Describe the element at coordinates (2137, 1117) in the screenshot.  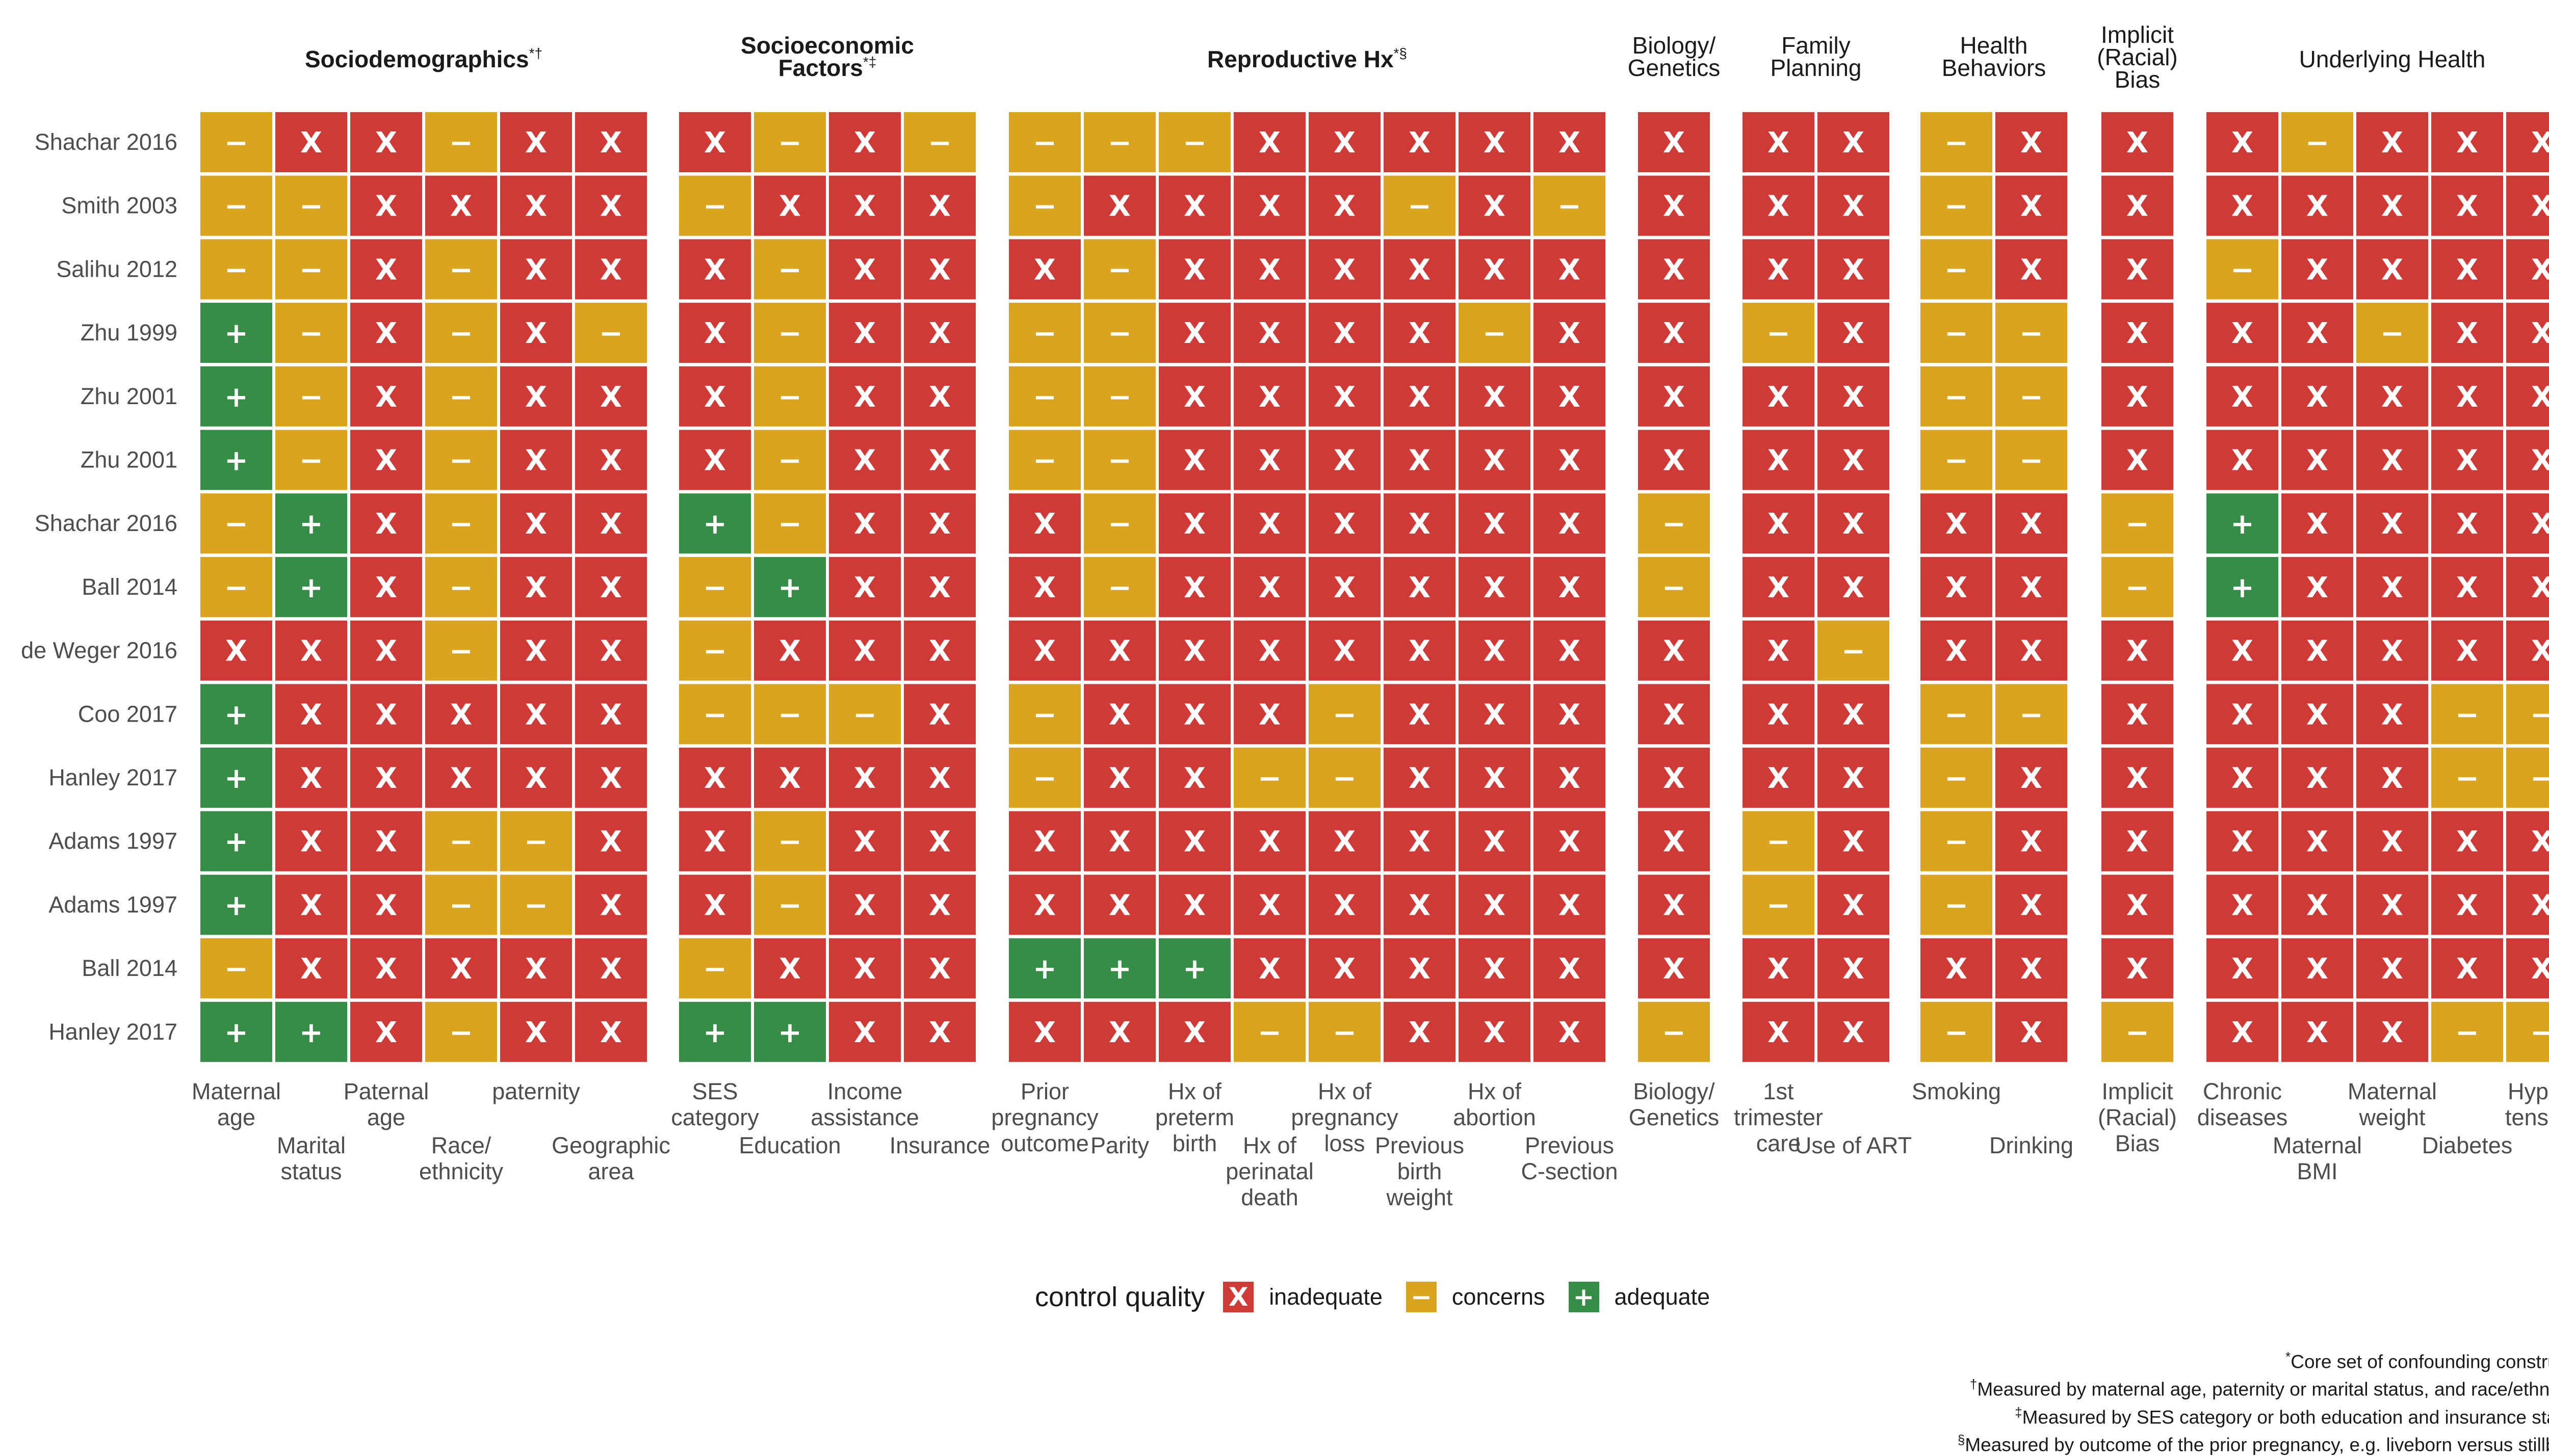
I see `column-label: (Racial)` at that location.